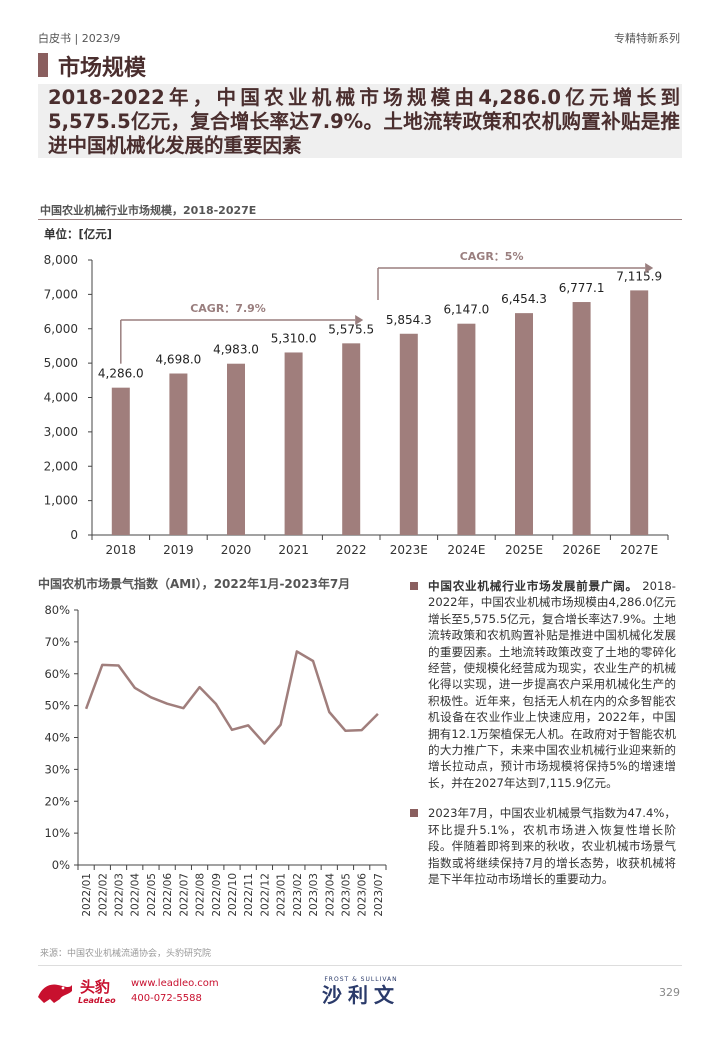  I want to click on x-tick-label: 2019, so click(178, 550).